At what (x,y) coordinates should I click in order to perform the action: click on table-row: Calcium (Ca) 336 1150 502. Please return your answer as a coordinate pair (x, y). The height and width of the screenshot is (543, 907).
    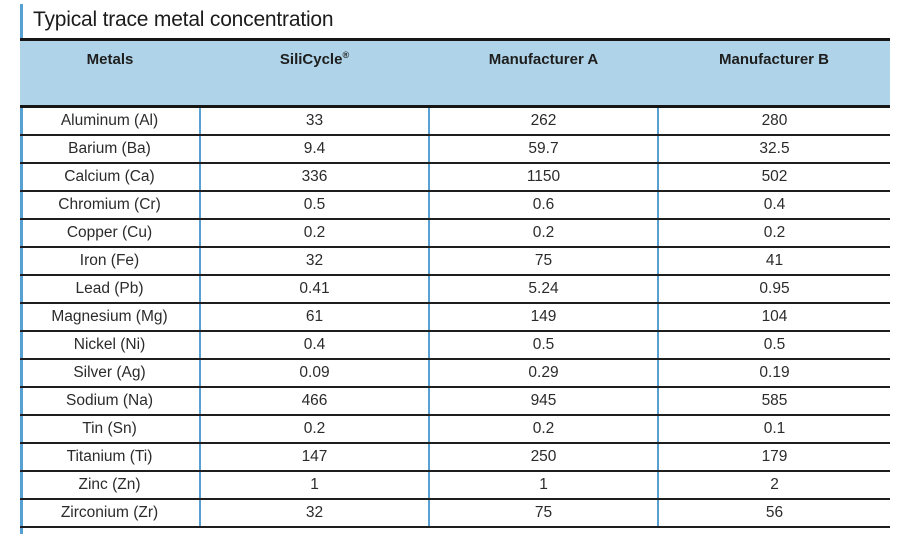
    Looking at the image, I should click on (455, 177).